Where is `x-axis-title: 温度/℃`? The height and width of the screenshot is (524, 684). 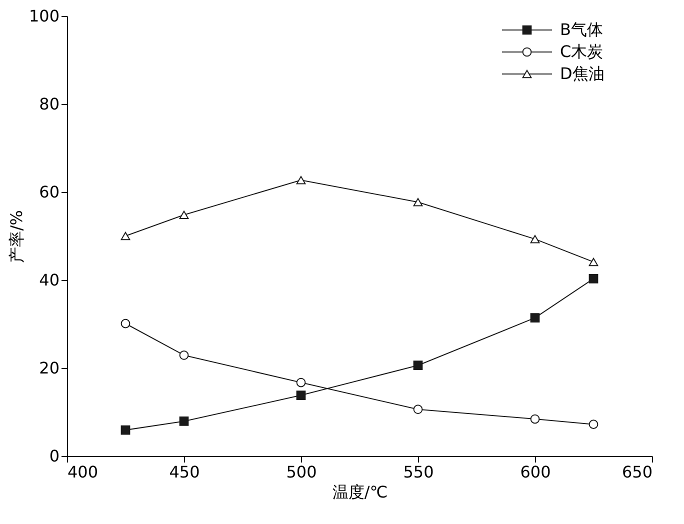
x-axis-title: 温度/℃ is located at coordinates (360, 492).